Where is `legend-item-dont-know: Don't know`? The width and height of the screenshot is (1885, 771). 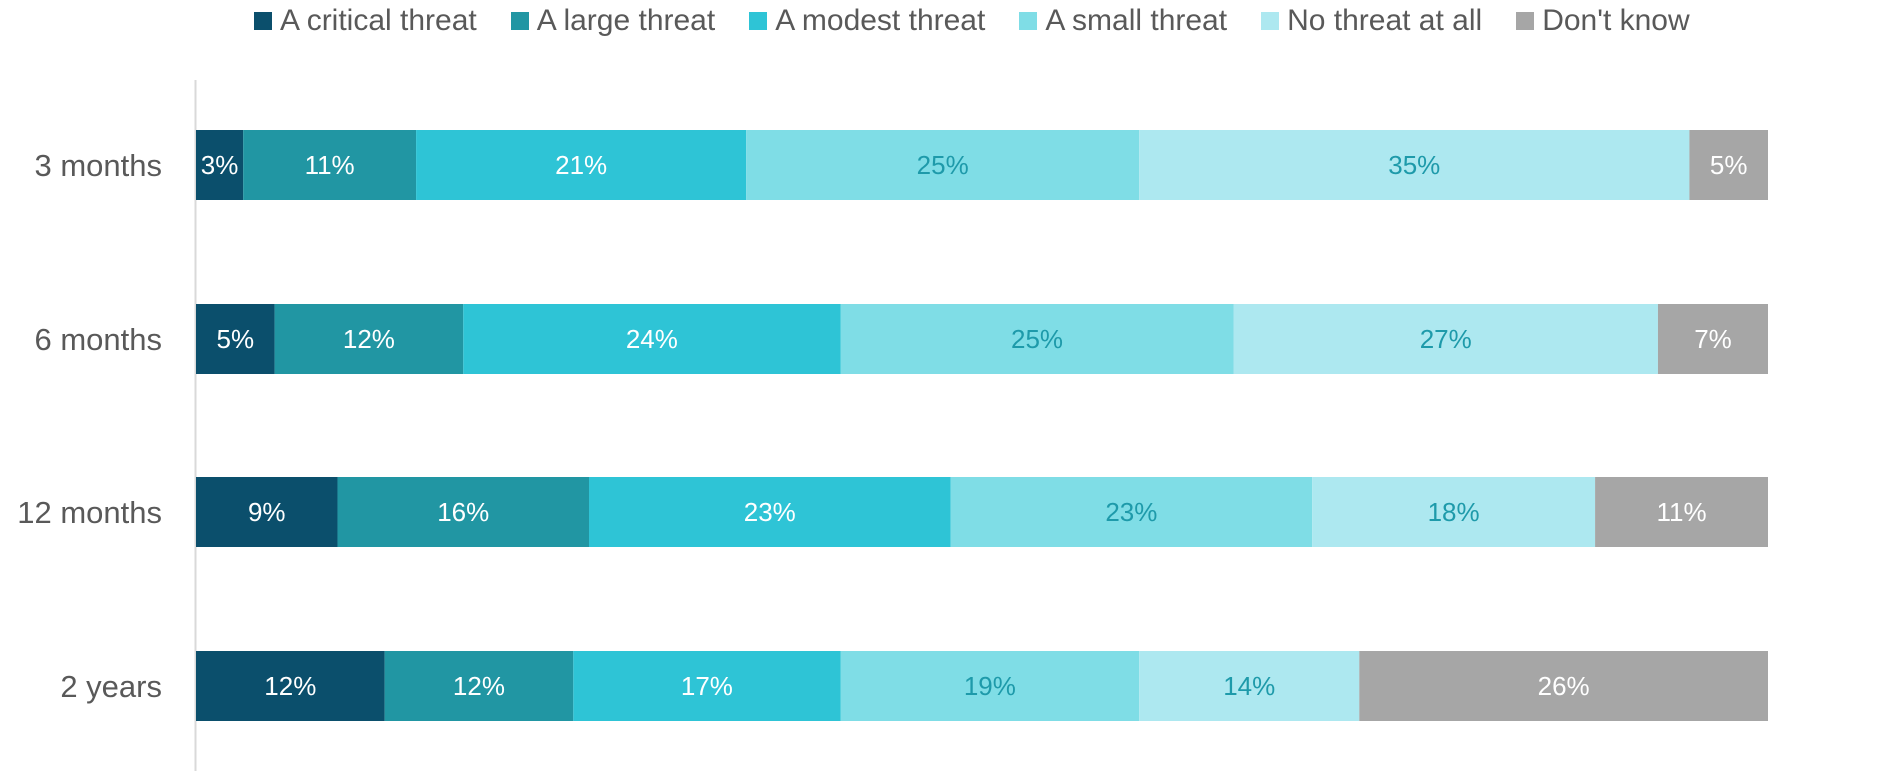 legend-item-dont-know: Don't know is located at coordinates (1603, 21).